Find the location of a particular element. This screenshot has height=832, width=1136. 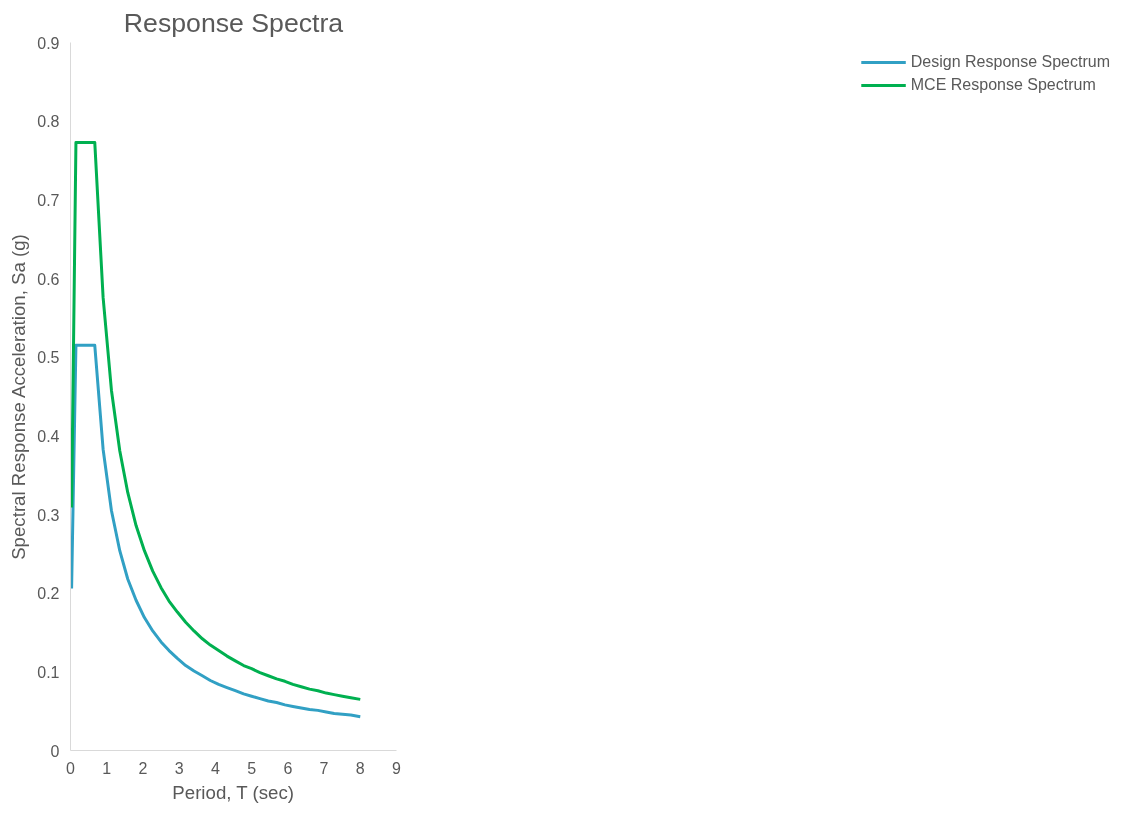

x-tick-label: 2 is located at coordinates (143, 768).